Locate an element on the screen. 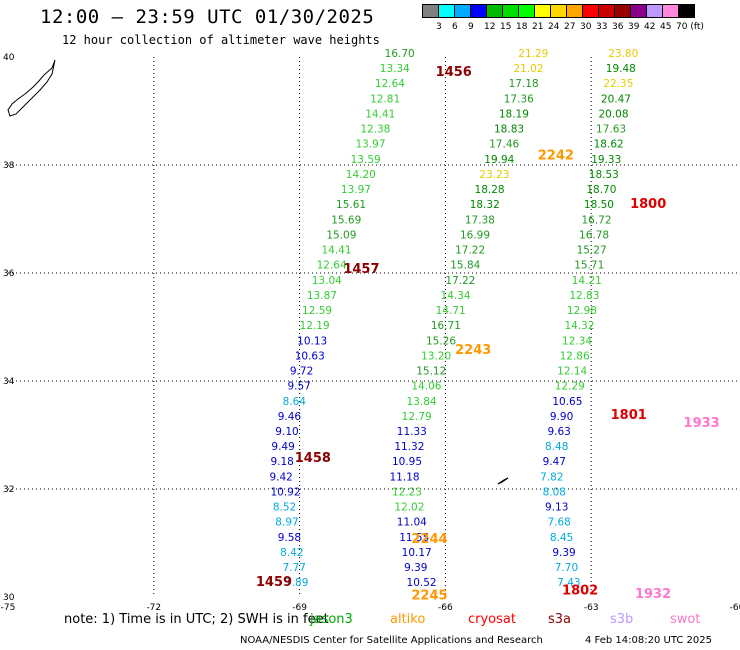 The image size is (740, 650). track-value-label: 10.65 is located at coordinates (567, 402).